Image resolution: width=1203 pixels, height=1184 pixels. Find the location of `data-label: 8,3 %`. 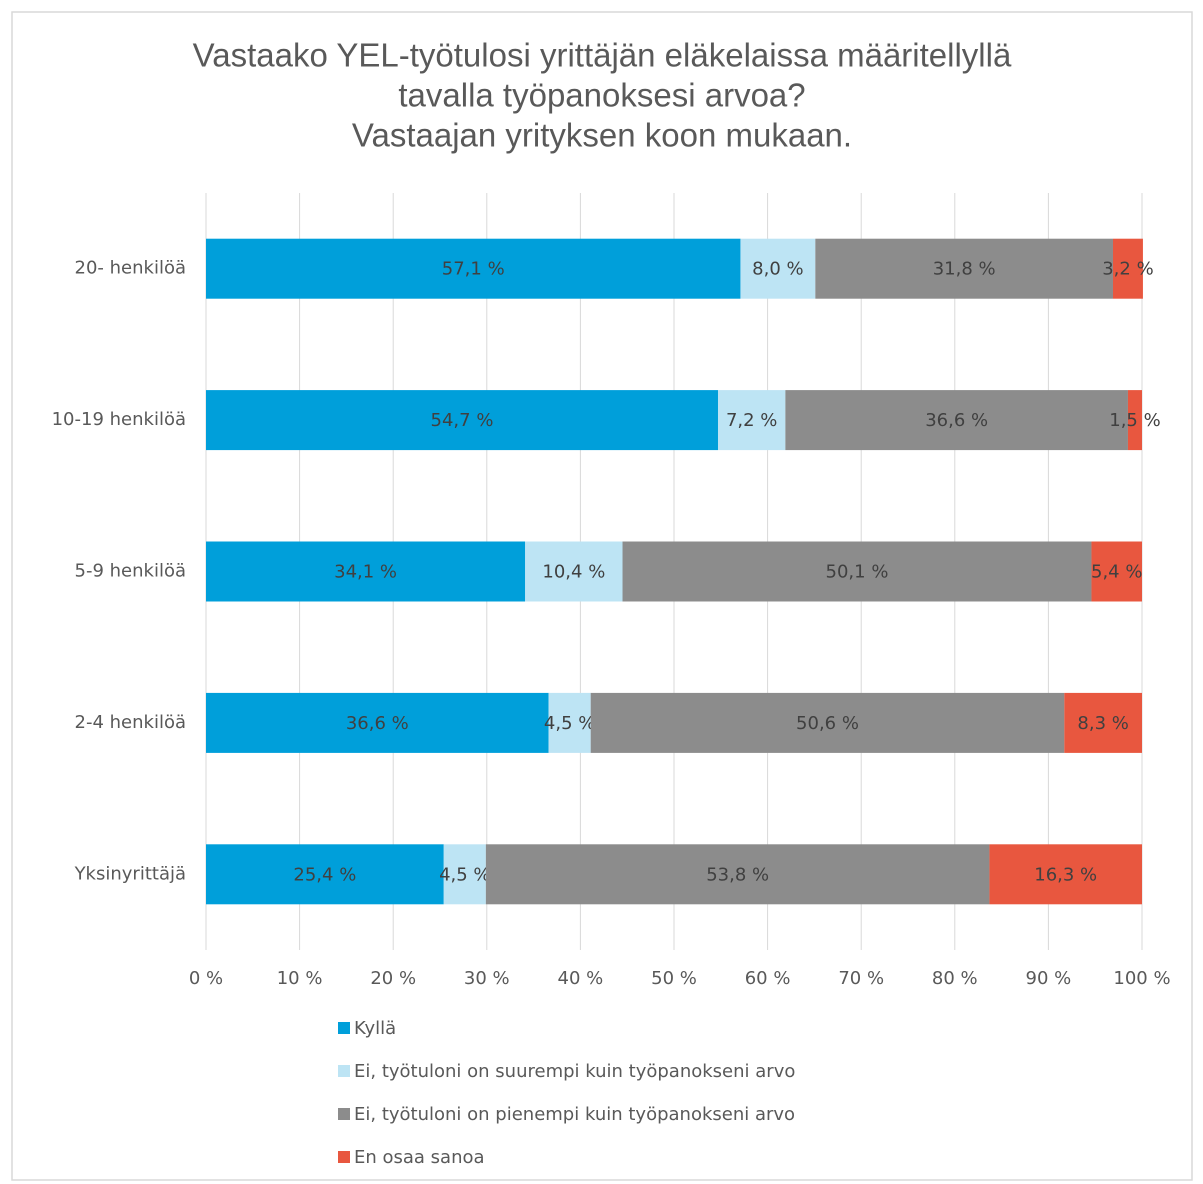

data-label: 8,3 % is located at coordinates (1102, 723).